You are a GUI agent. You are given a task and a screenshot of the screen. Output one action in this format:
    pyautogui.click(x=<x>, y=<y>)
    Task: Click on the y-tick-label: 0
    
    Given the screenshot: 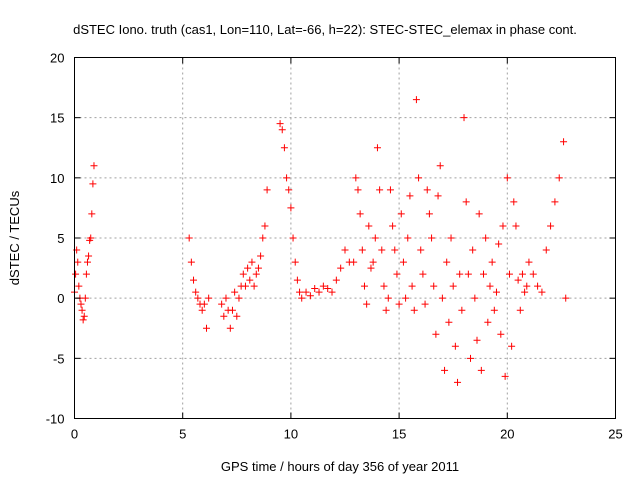 What is the action you would take?
    pyautogui.click(x=60, y=298)
    